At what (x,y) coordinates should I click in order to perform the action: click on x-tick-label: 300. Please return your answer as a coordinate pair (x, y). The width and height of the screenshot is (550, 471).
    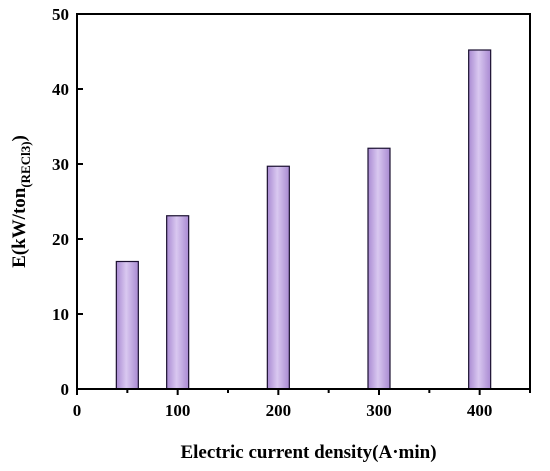
    Looking at the image, I should click on (379, 410).